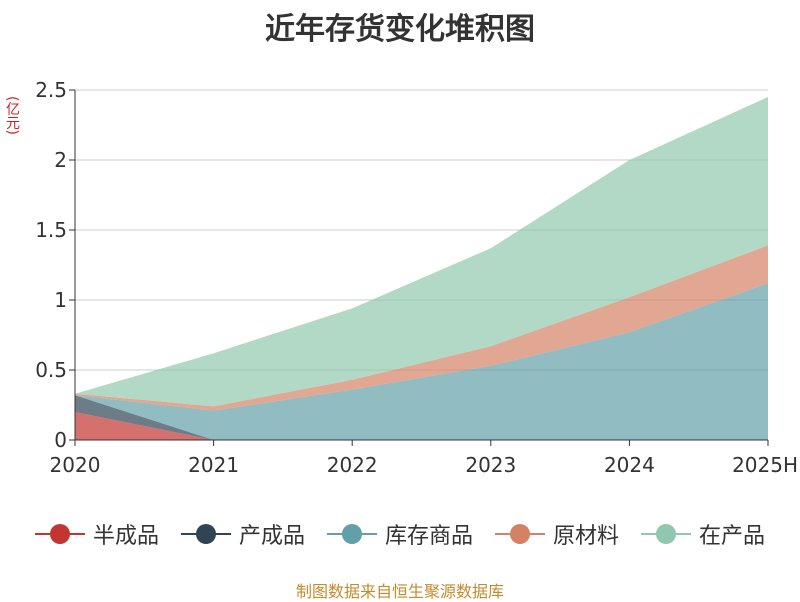  Describe the element at coordinates (421, 426) in the screenshot. I see `area-series-半成品` at that location.